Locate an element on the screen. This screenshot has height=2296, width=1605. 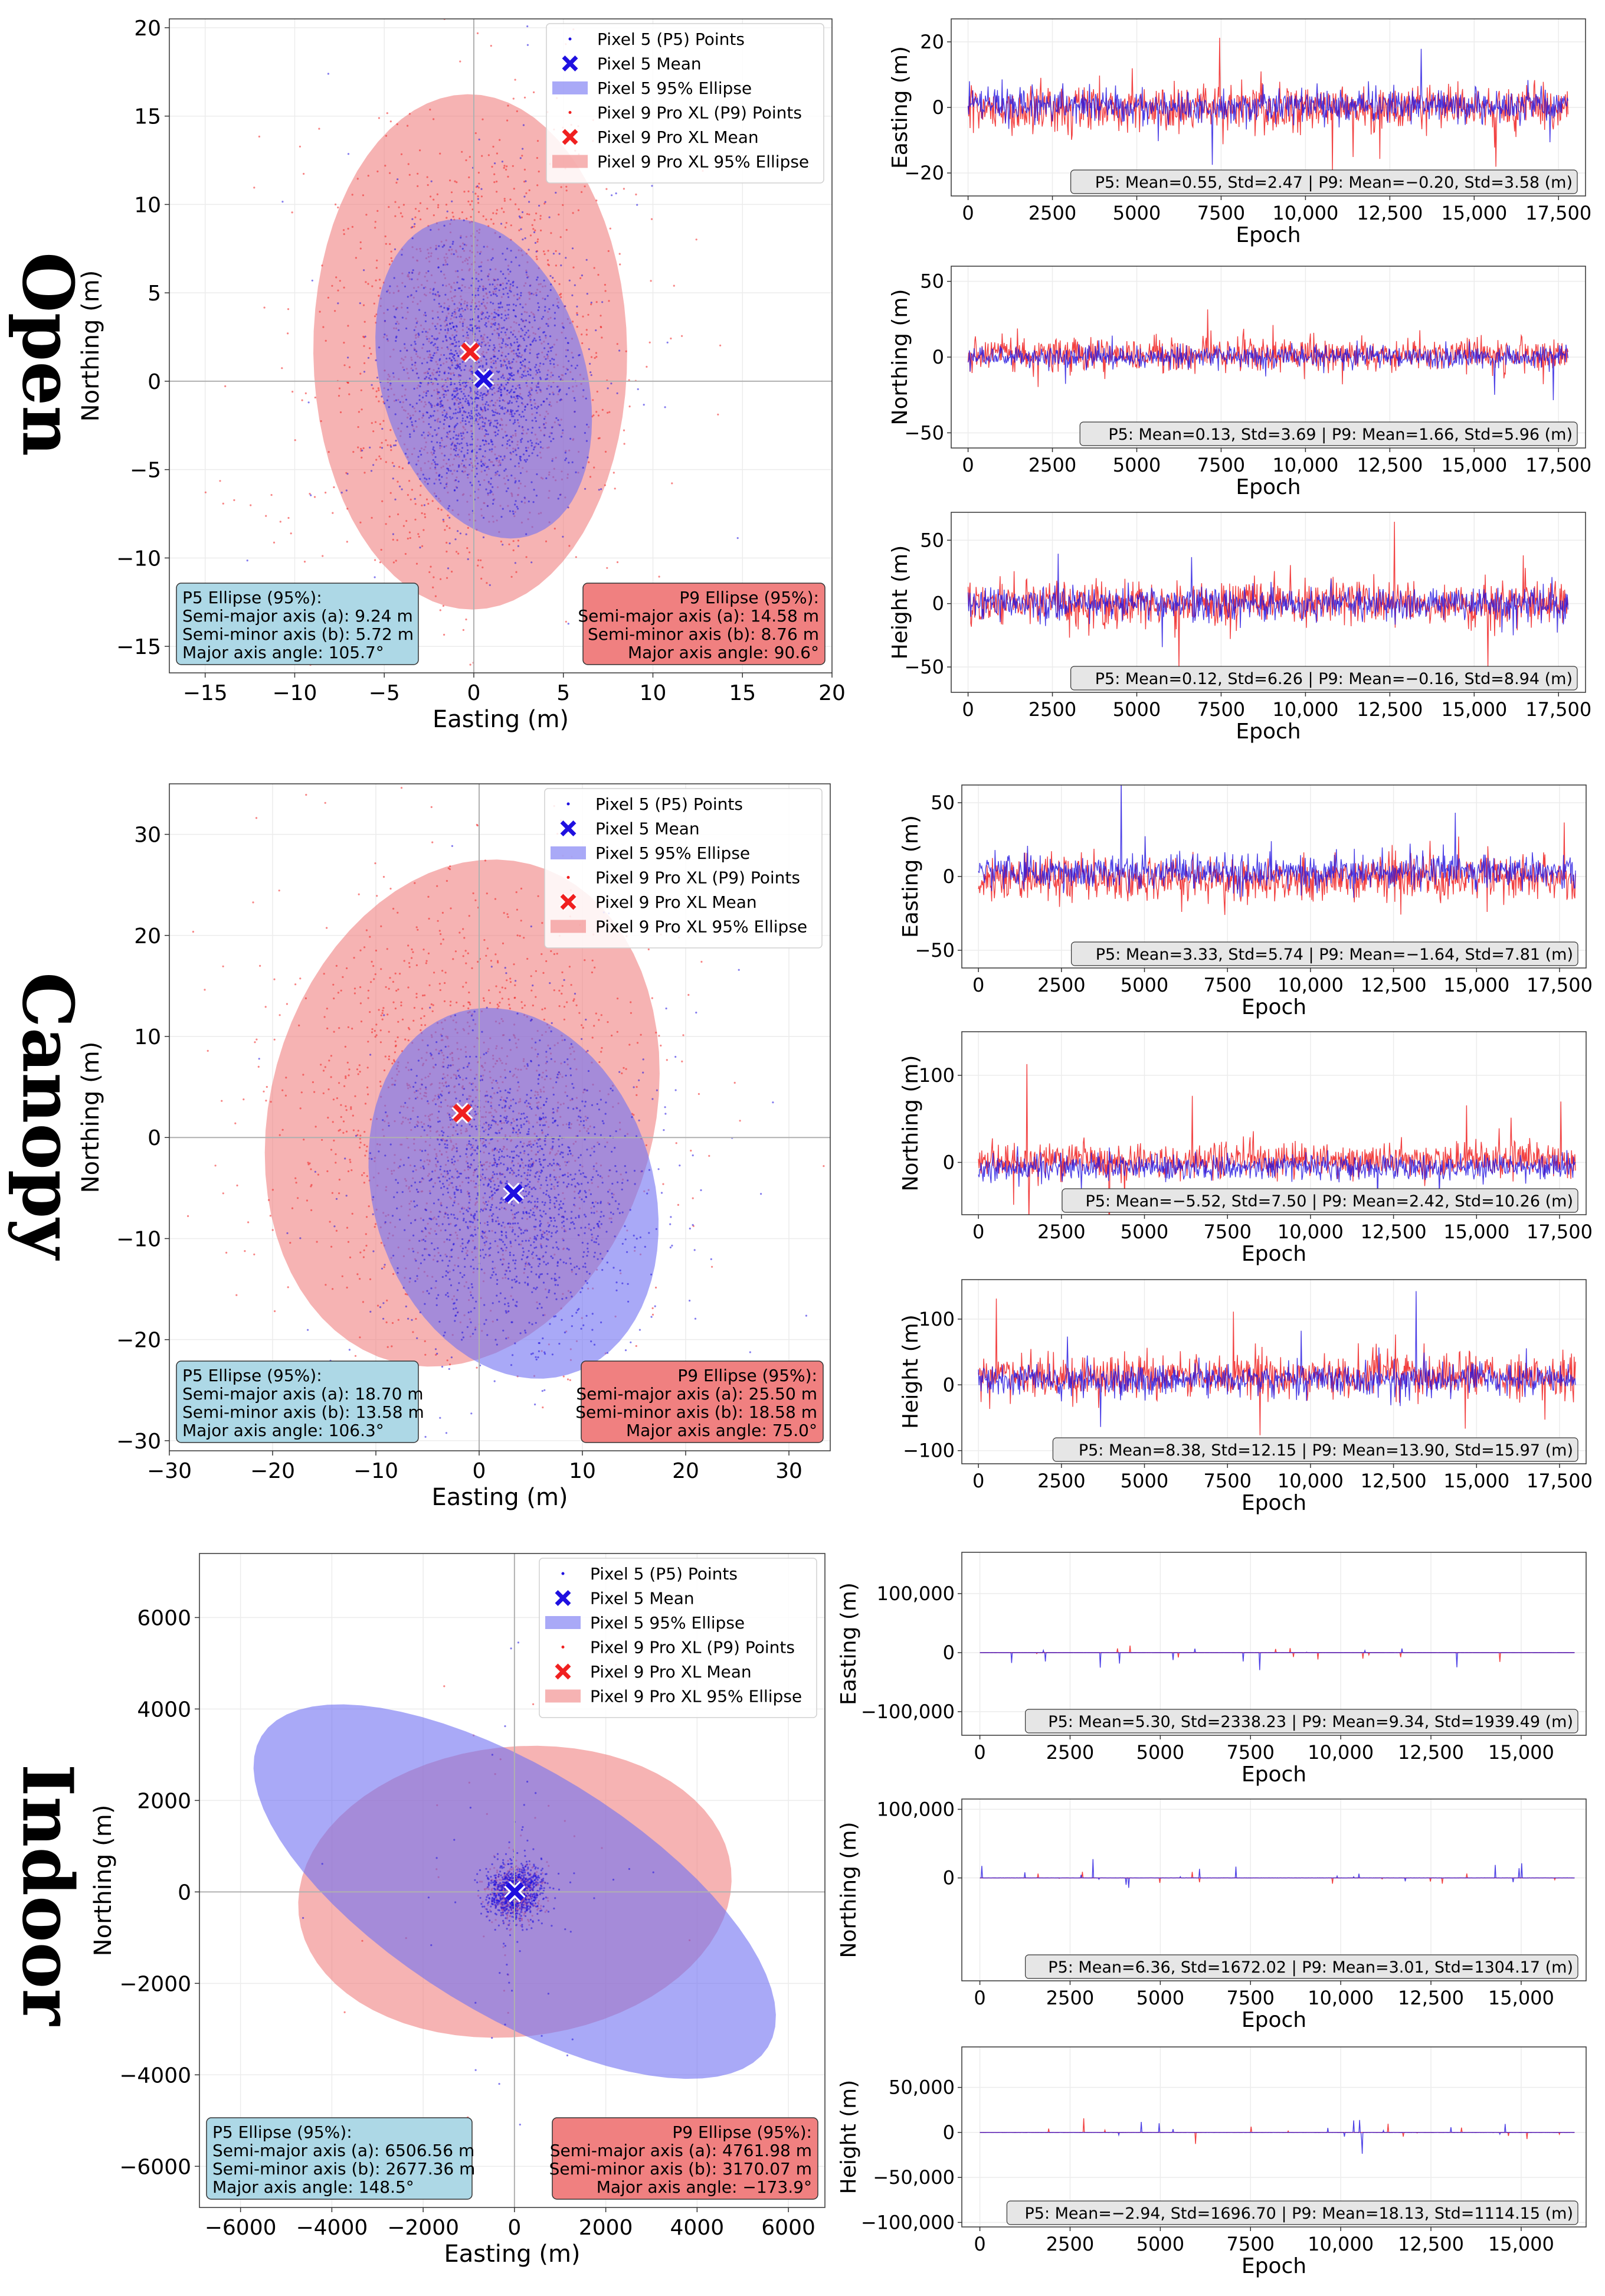
y-tick-label: 50 is located at coordinates (932, 281).